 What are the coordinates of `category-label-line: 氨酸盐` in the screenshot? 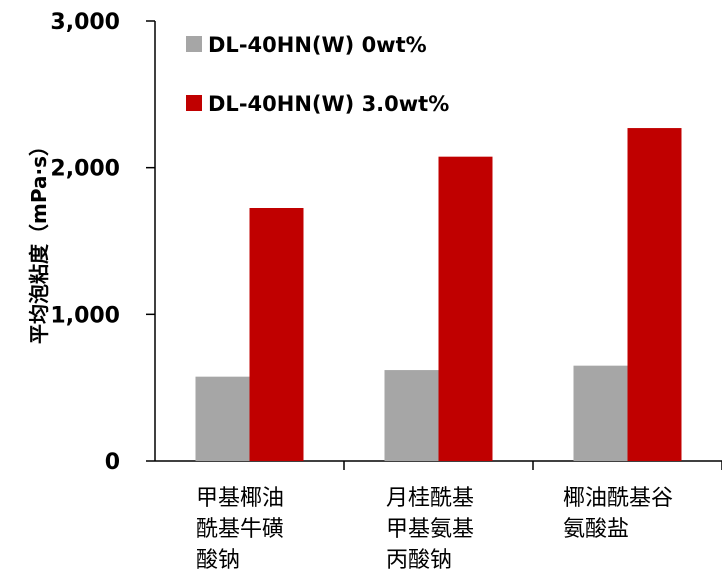 It's located at (596, 529).